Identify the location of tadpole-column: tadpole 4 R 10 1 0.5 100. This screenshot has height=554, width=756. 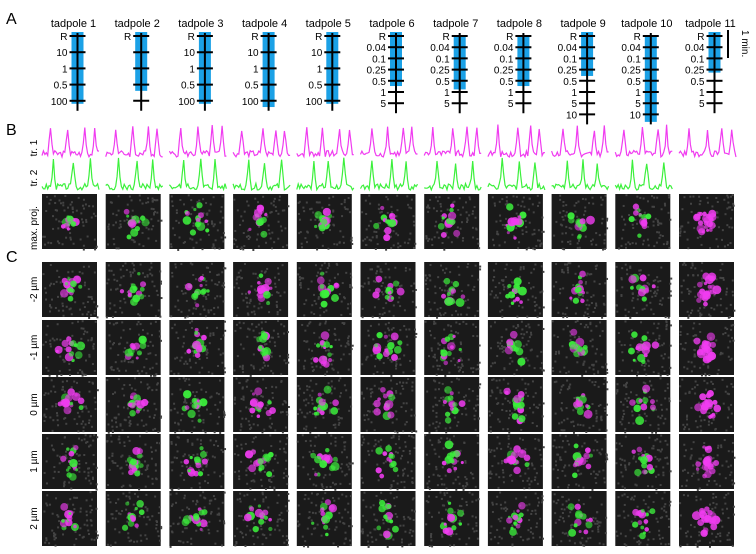
(261, 282).